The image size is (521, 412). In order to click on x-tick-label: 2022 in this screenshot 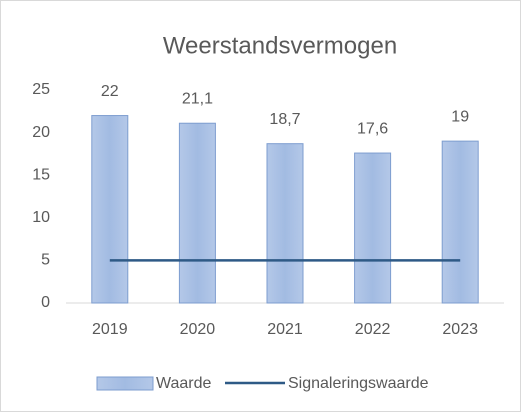, I will do `click(373, 329)`.